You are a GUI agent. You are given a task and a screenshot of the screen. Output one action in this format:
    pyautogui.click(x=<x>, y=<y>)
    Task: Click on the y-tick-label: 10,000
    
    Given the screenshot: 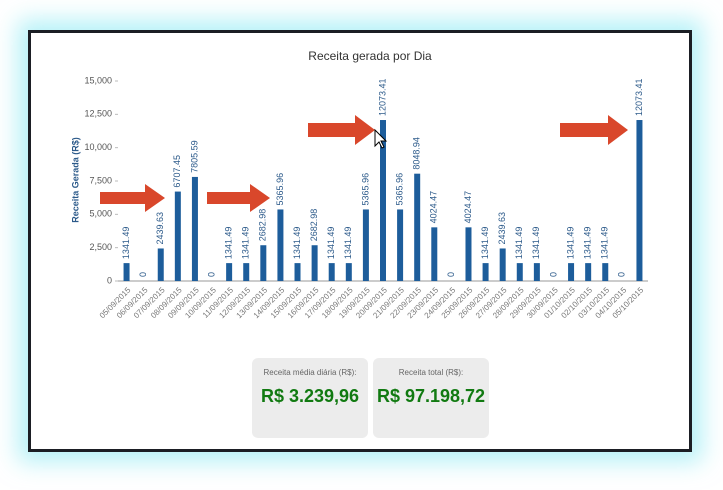 What is the action you would take?
    pyautogui.click(x=98, y=147)
    